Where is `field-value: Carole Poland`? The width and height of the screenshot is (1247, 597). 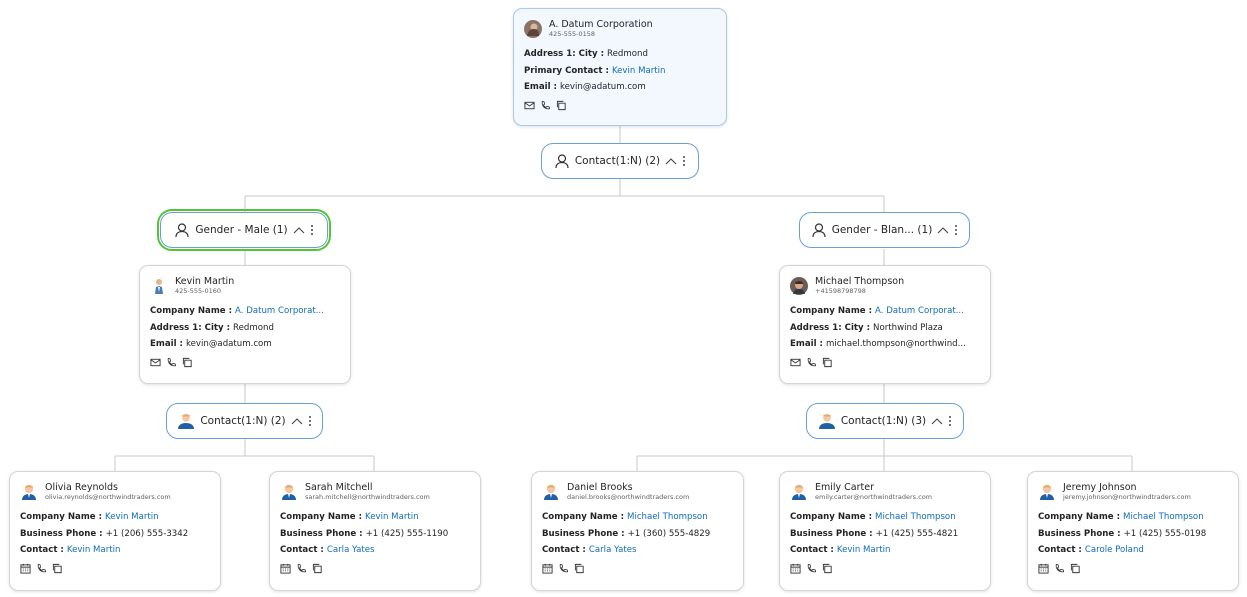
field-value: Carole Poland is located at coordinates (1114, 550).